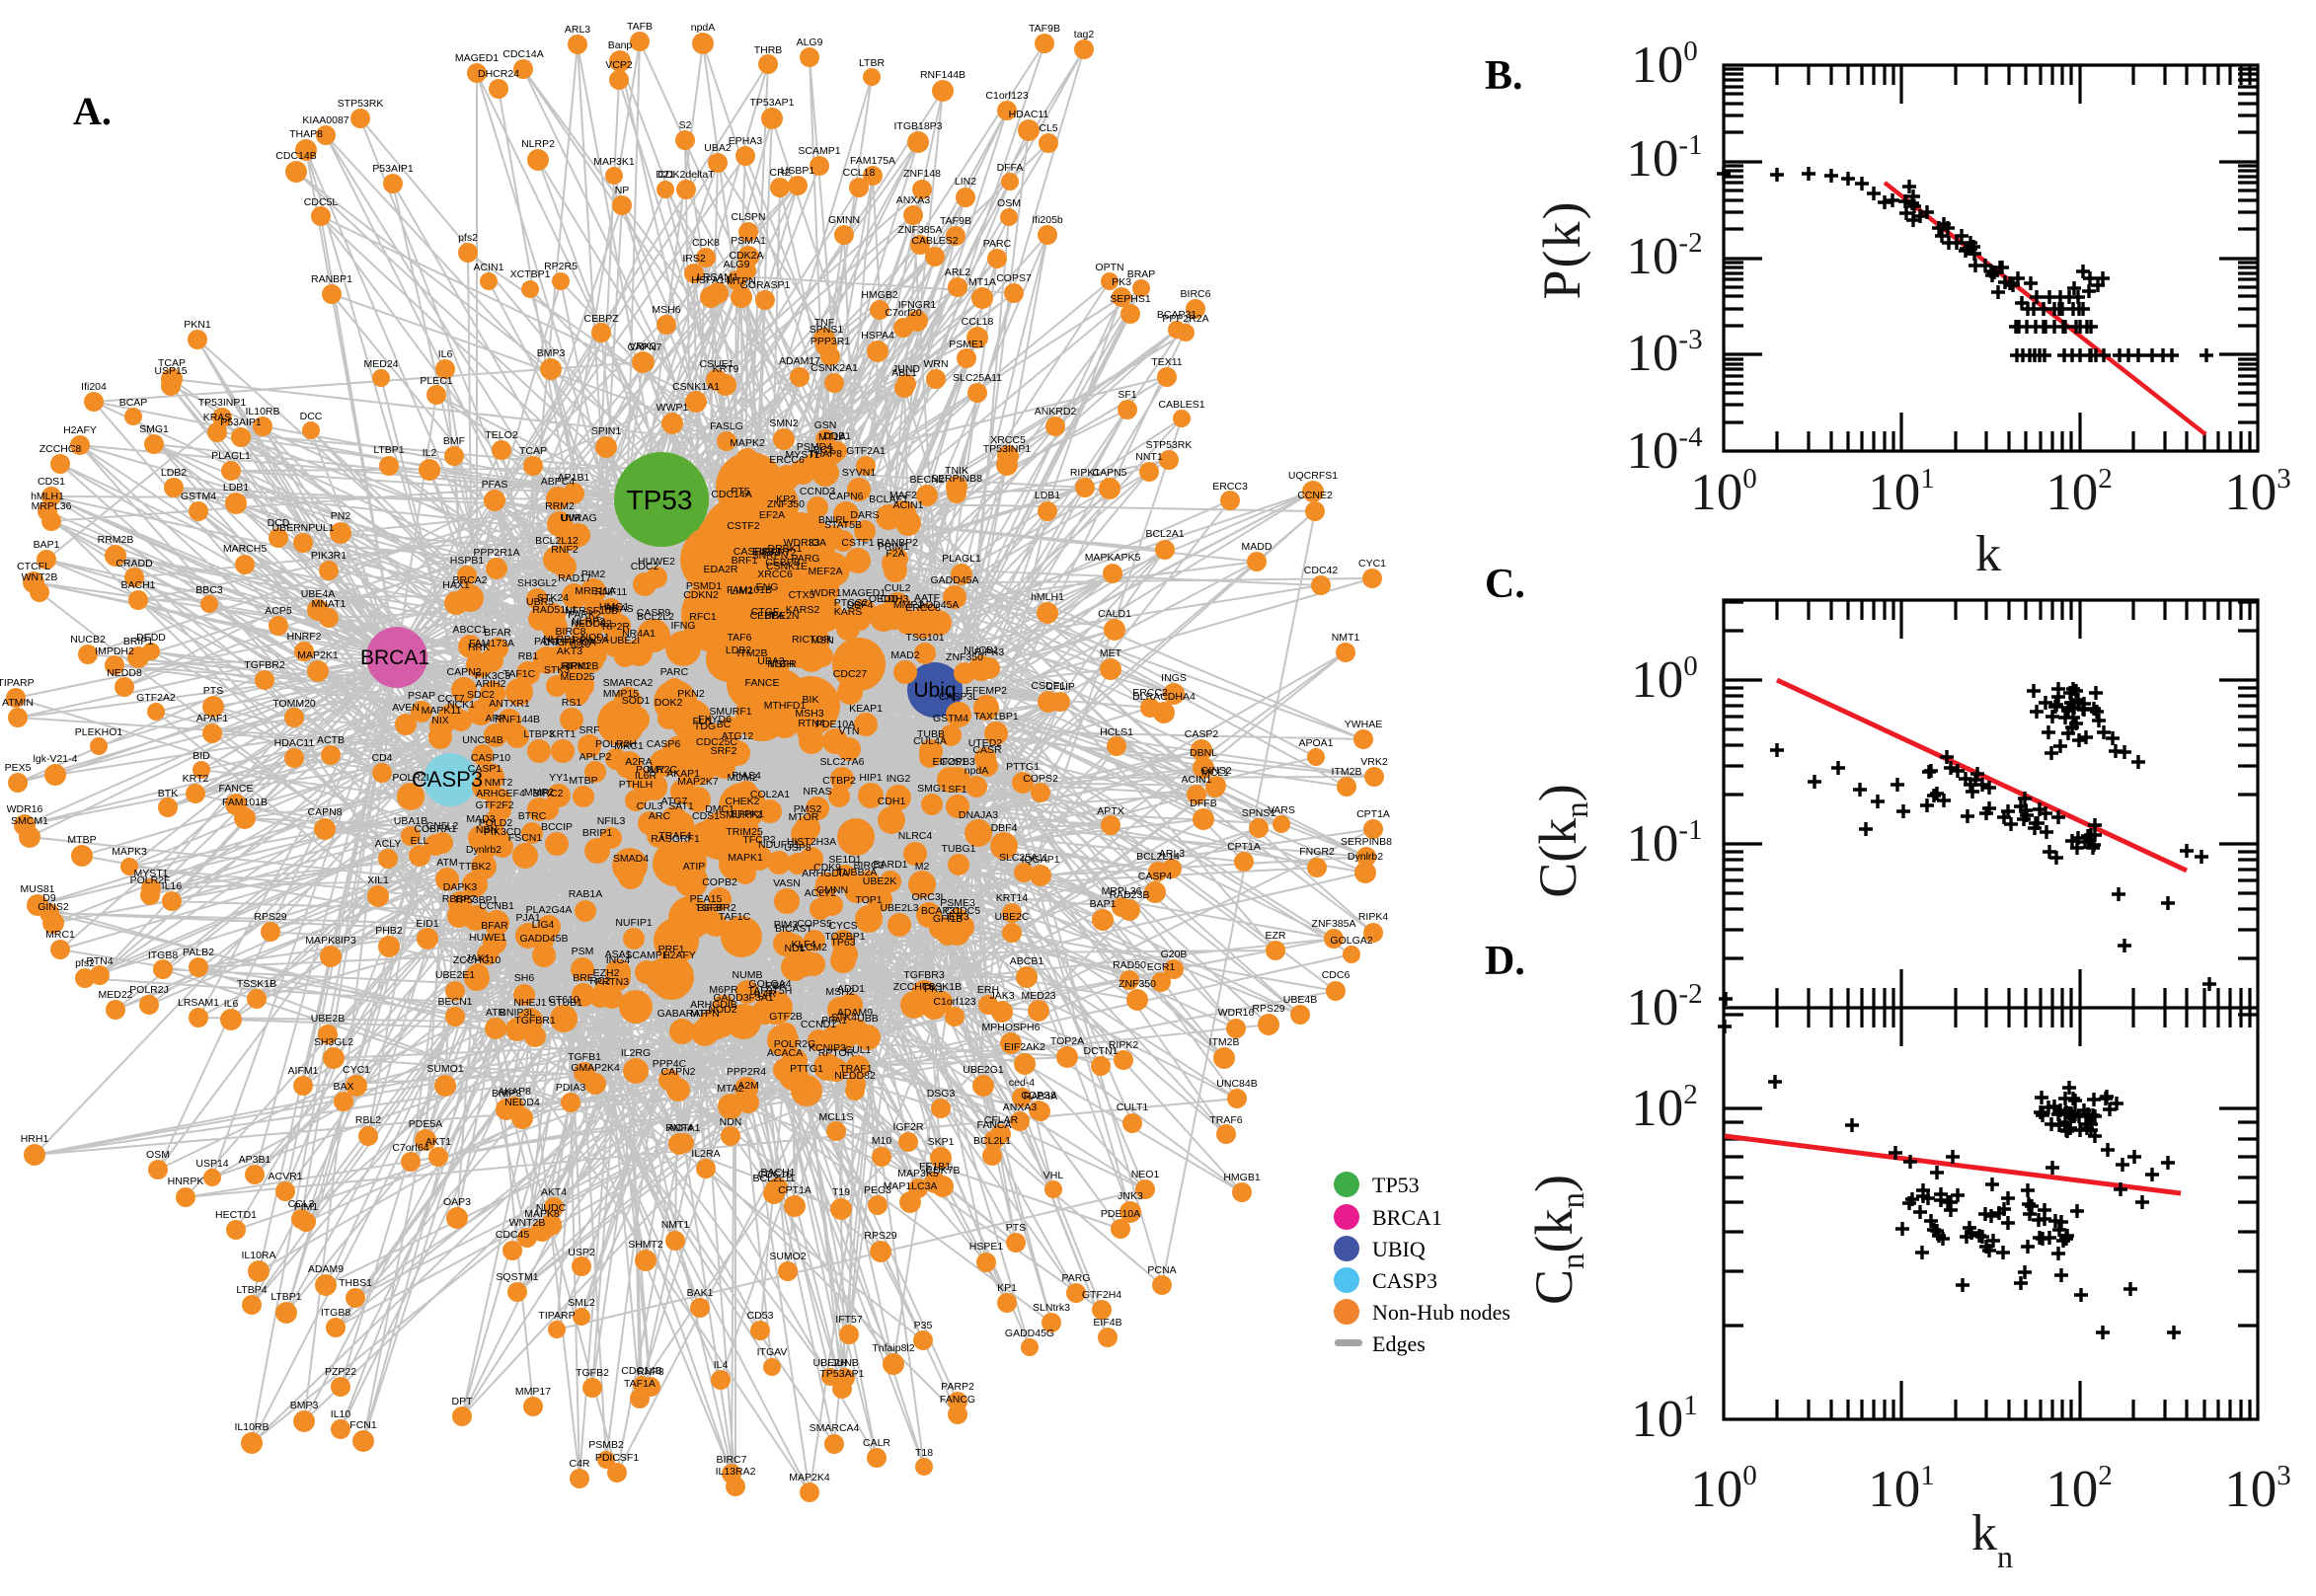 This screenshot has height=1596, width=2316. I want to click on svg-text: MAP1LC3A, so click(911, 1186).